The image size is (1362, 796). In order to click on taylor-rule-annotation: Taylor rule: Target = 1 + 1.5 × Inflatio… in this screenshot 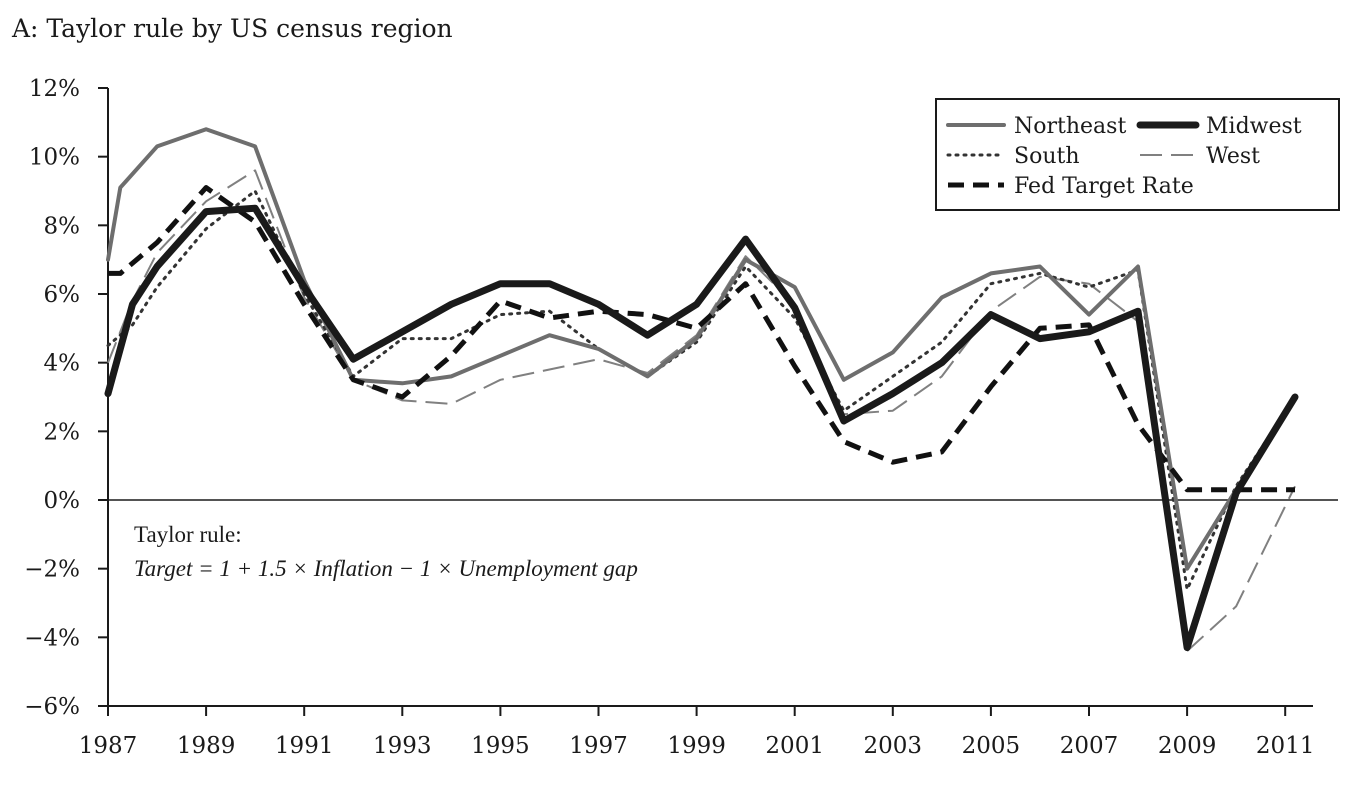, I will do `click(386, 552)`.